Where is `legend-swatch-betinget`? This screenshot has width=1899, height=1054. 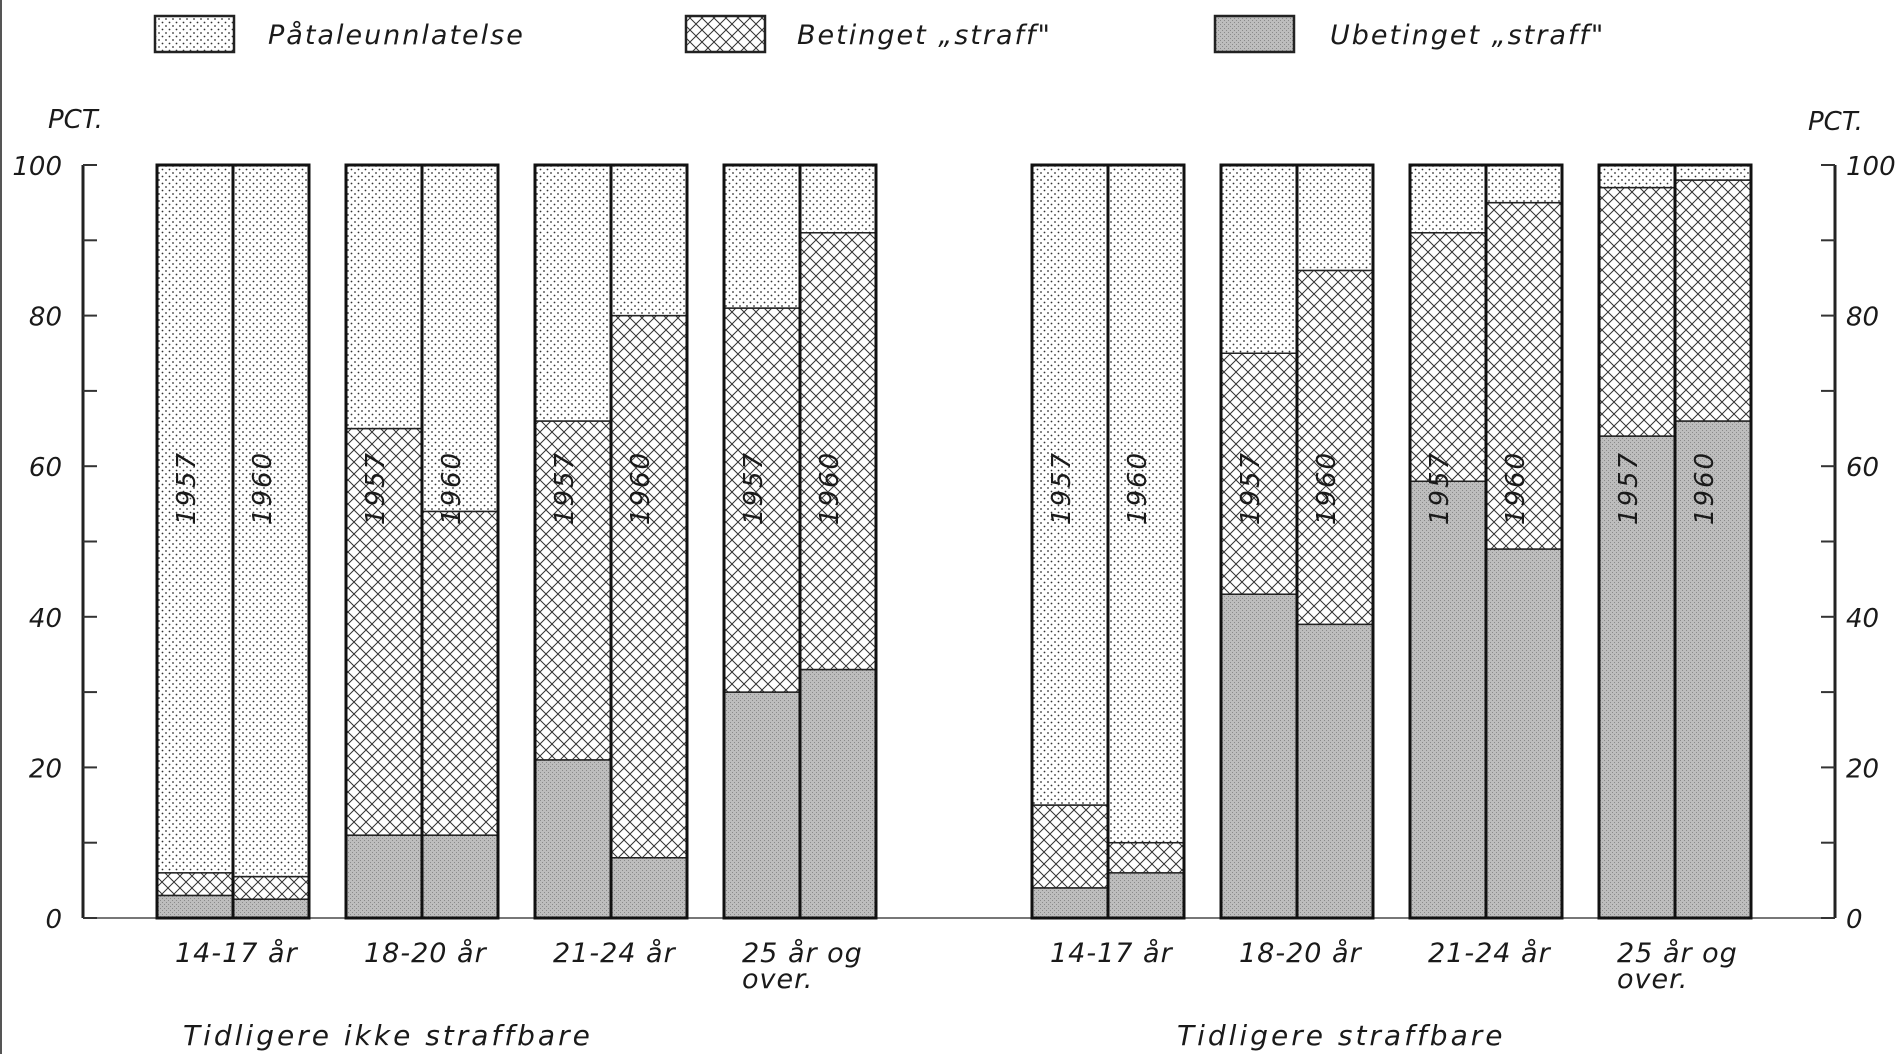
legend-swatch-betinget is located at coordinates (725, 34).